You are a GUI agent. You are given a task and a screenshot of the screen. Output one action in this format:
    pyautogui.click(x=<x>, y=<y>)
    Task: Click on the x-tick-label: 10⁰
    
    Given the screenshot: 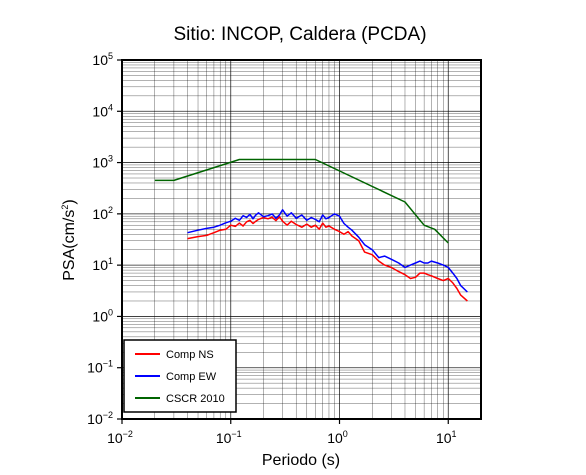 What is the action you would take?
    pyautogui.click(x=337, y=437)
    